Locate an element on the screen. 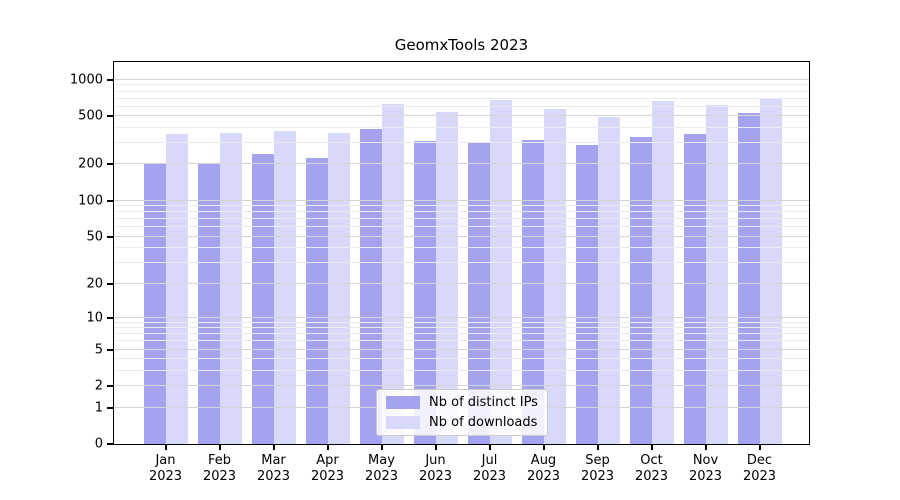 This screenshot has height=500, width=900. legend-item-downloads: Nb of downloads is located at coordinates (462, 422).